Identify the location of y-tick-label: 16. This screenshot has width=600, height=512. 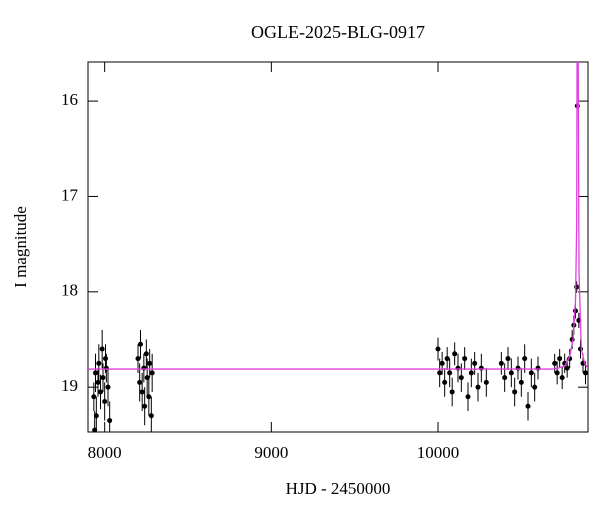
(69, 99).